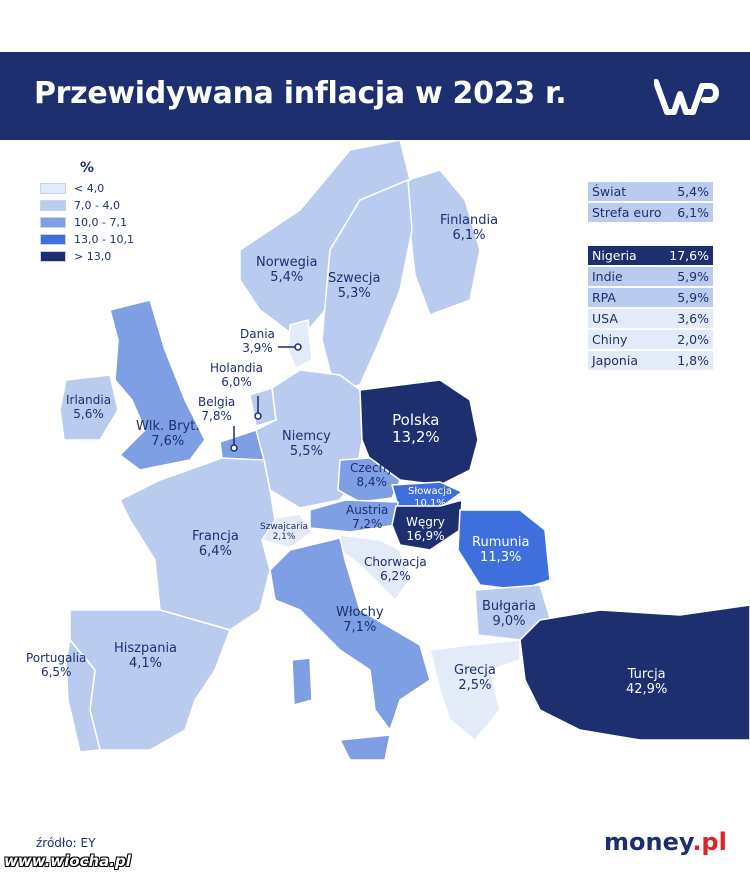 The height and width of the screenshot is (890, 750). What do you see at coordinates (146, 648) in the screenshot?
I see `country-name: Hiszpania` at bounding box center [146, 648].